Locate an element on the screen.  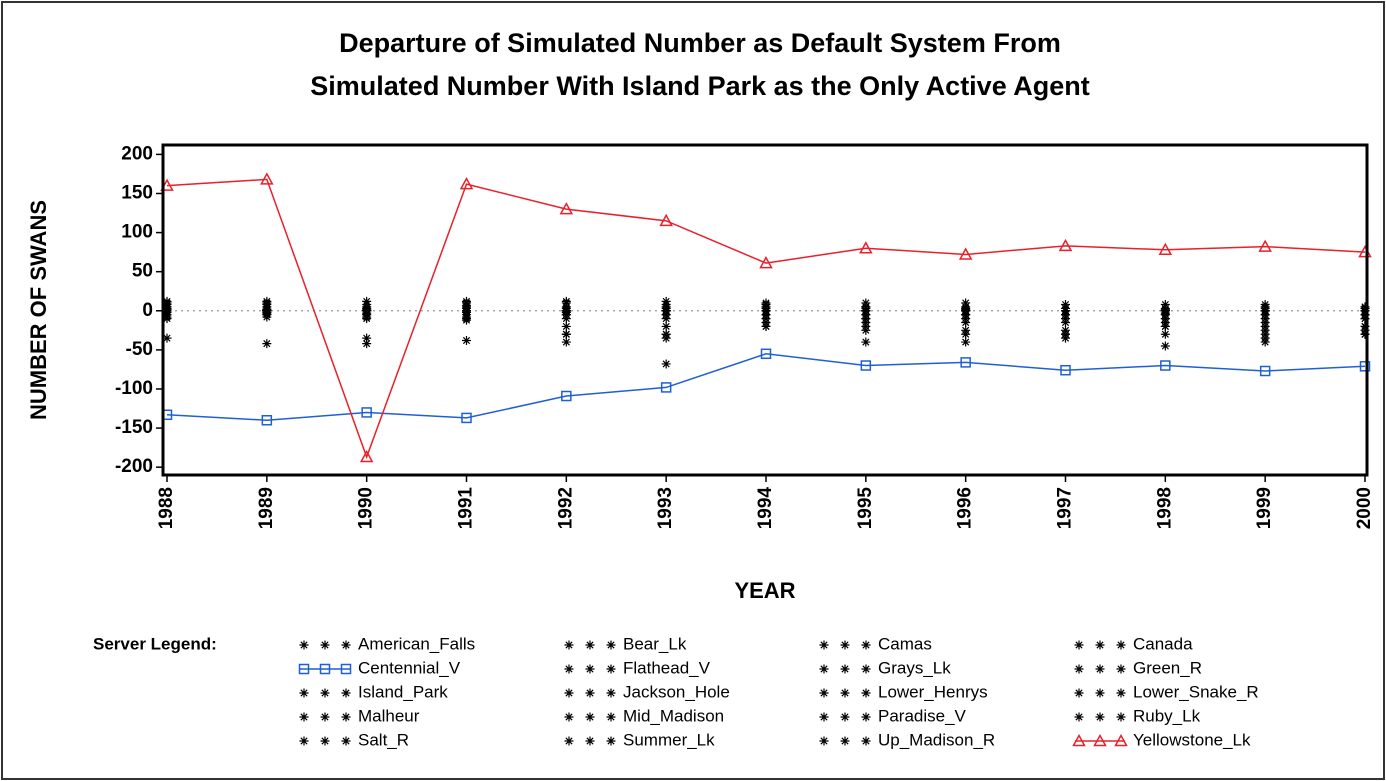
legend-label: Up_Madison_R is located at coordinates (936, 739).